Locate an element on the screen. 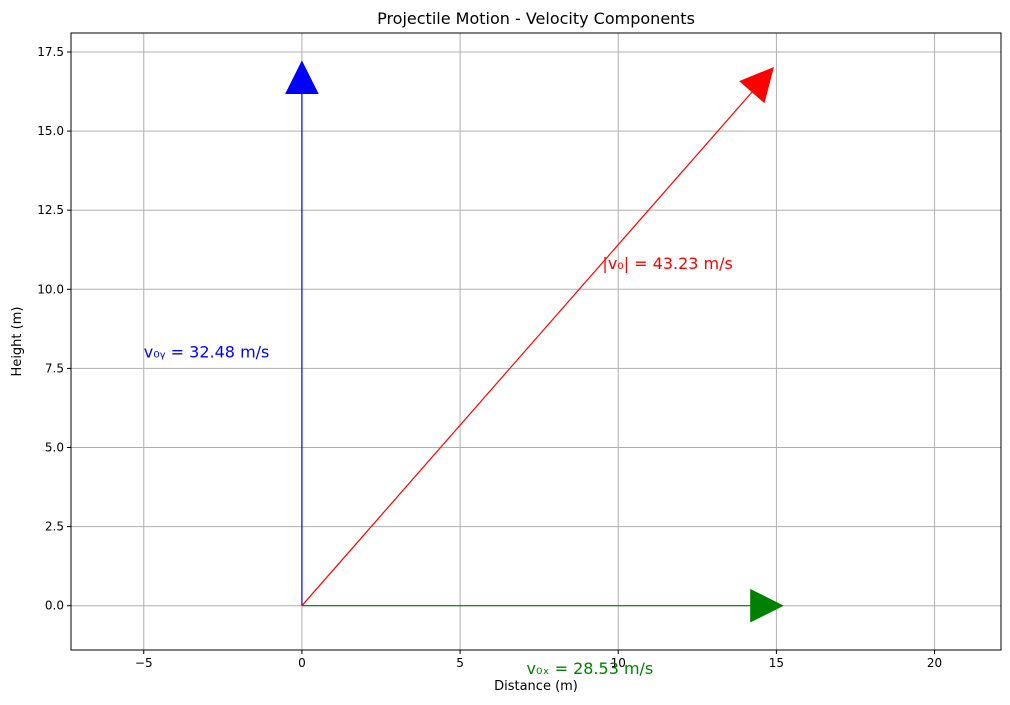 This screenshot has height=705, width=1010. x-tick-label: 20 is located at coordinates (934, 663).